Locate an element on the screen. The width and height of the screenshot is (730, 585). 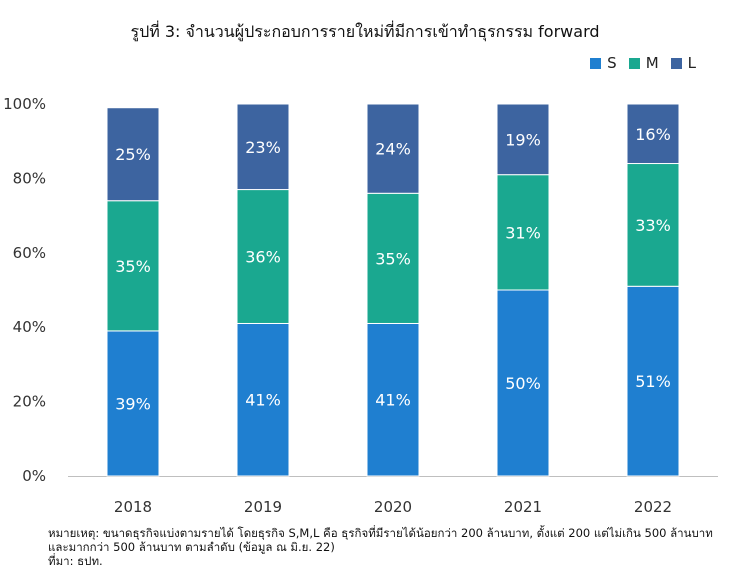
data-label: 31% is located at coordinates (523, 232).